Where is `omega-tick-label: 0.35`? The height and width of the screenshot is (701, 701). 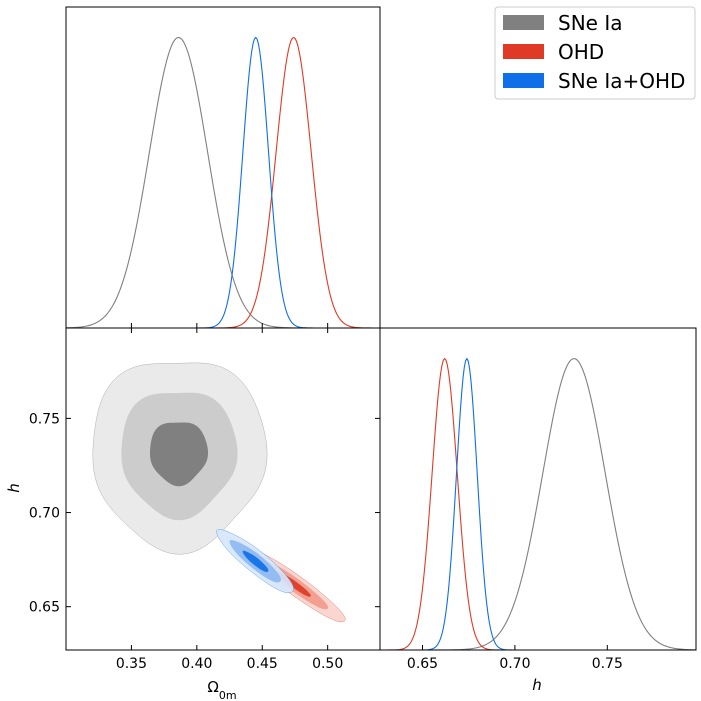
omega-tick-label: 0.35 is located at coordinates (131, 664).